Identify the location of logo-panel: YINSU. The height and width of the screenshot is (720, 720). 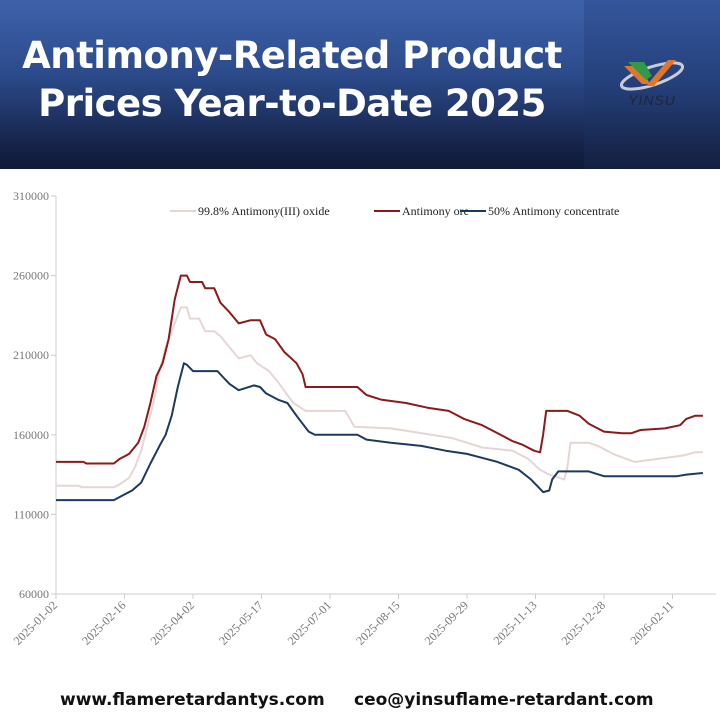
(652, 84).